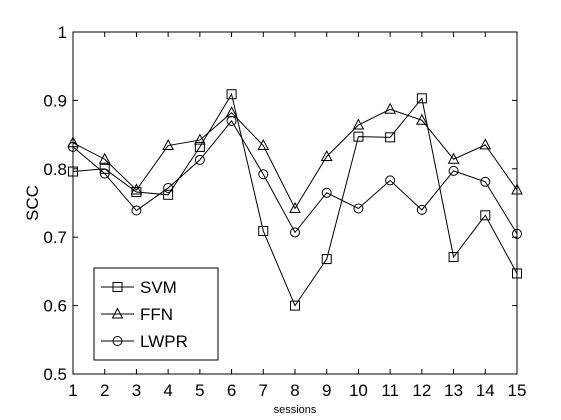 The width and height of the screenshot is (561, 420). I want to click on x-tick-label: 3, so click(136, 390).